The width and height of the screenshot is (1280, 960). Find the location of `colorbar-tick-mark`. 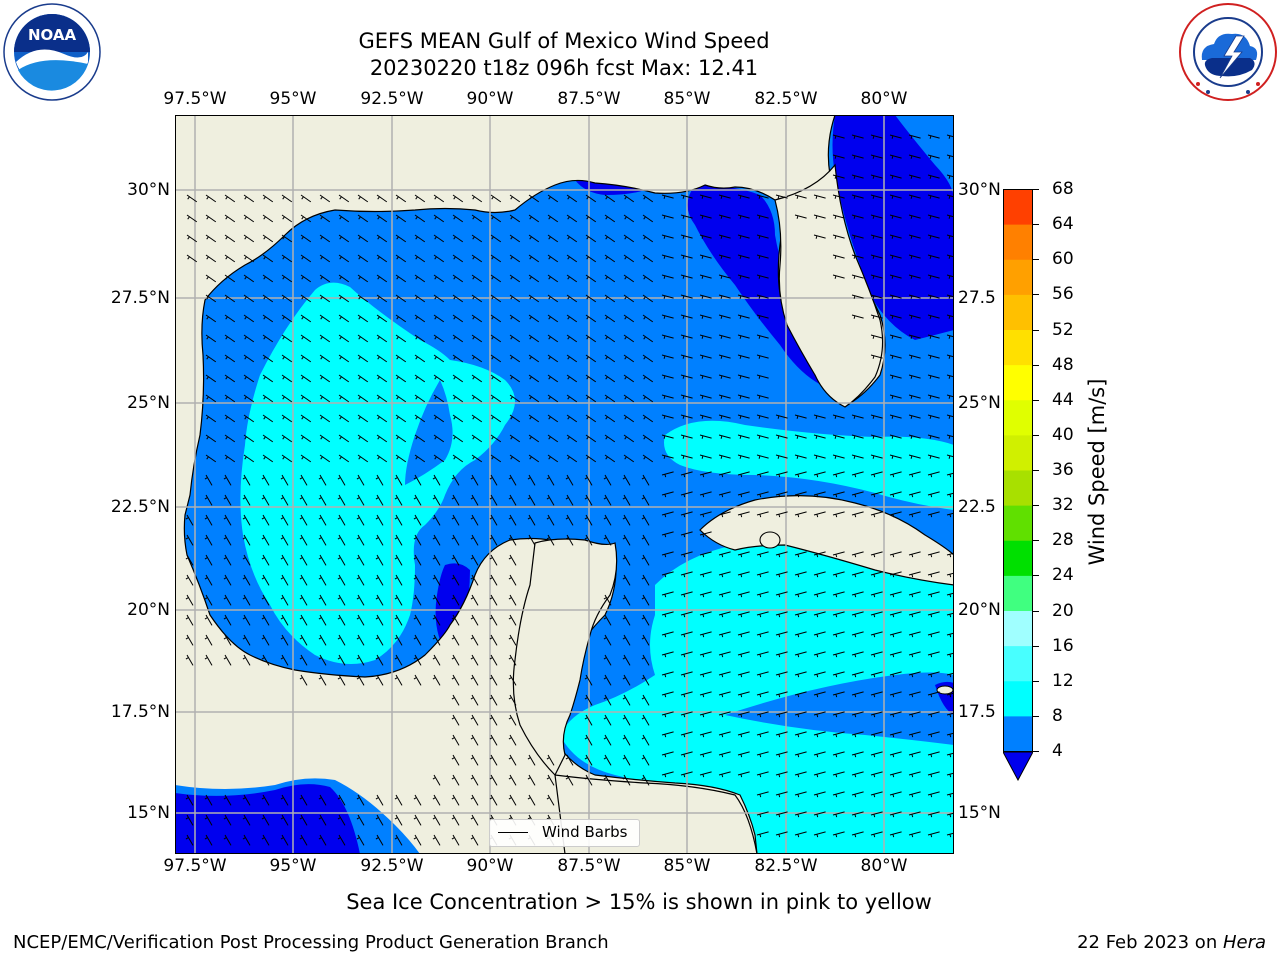

colorbar-tick-mark is located at coordinates (1036, 646).